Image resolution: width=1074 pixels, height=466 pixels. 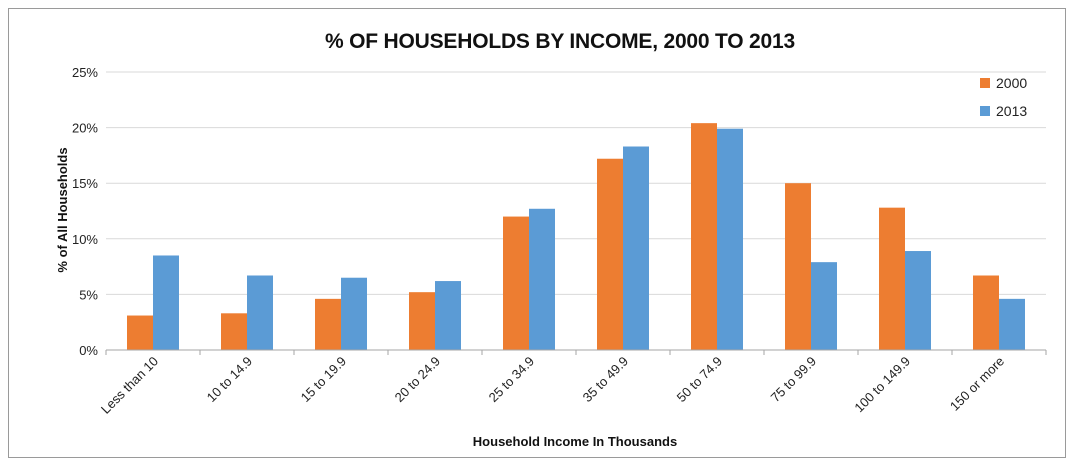 What do you see at coordinates (1003, 97) in the screenshot?
I see `legend: 2000 2013` at bounding box center [1003, 97].